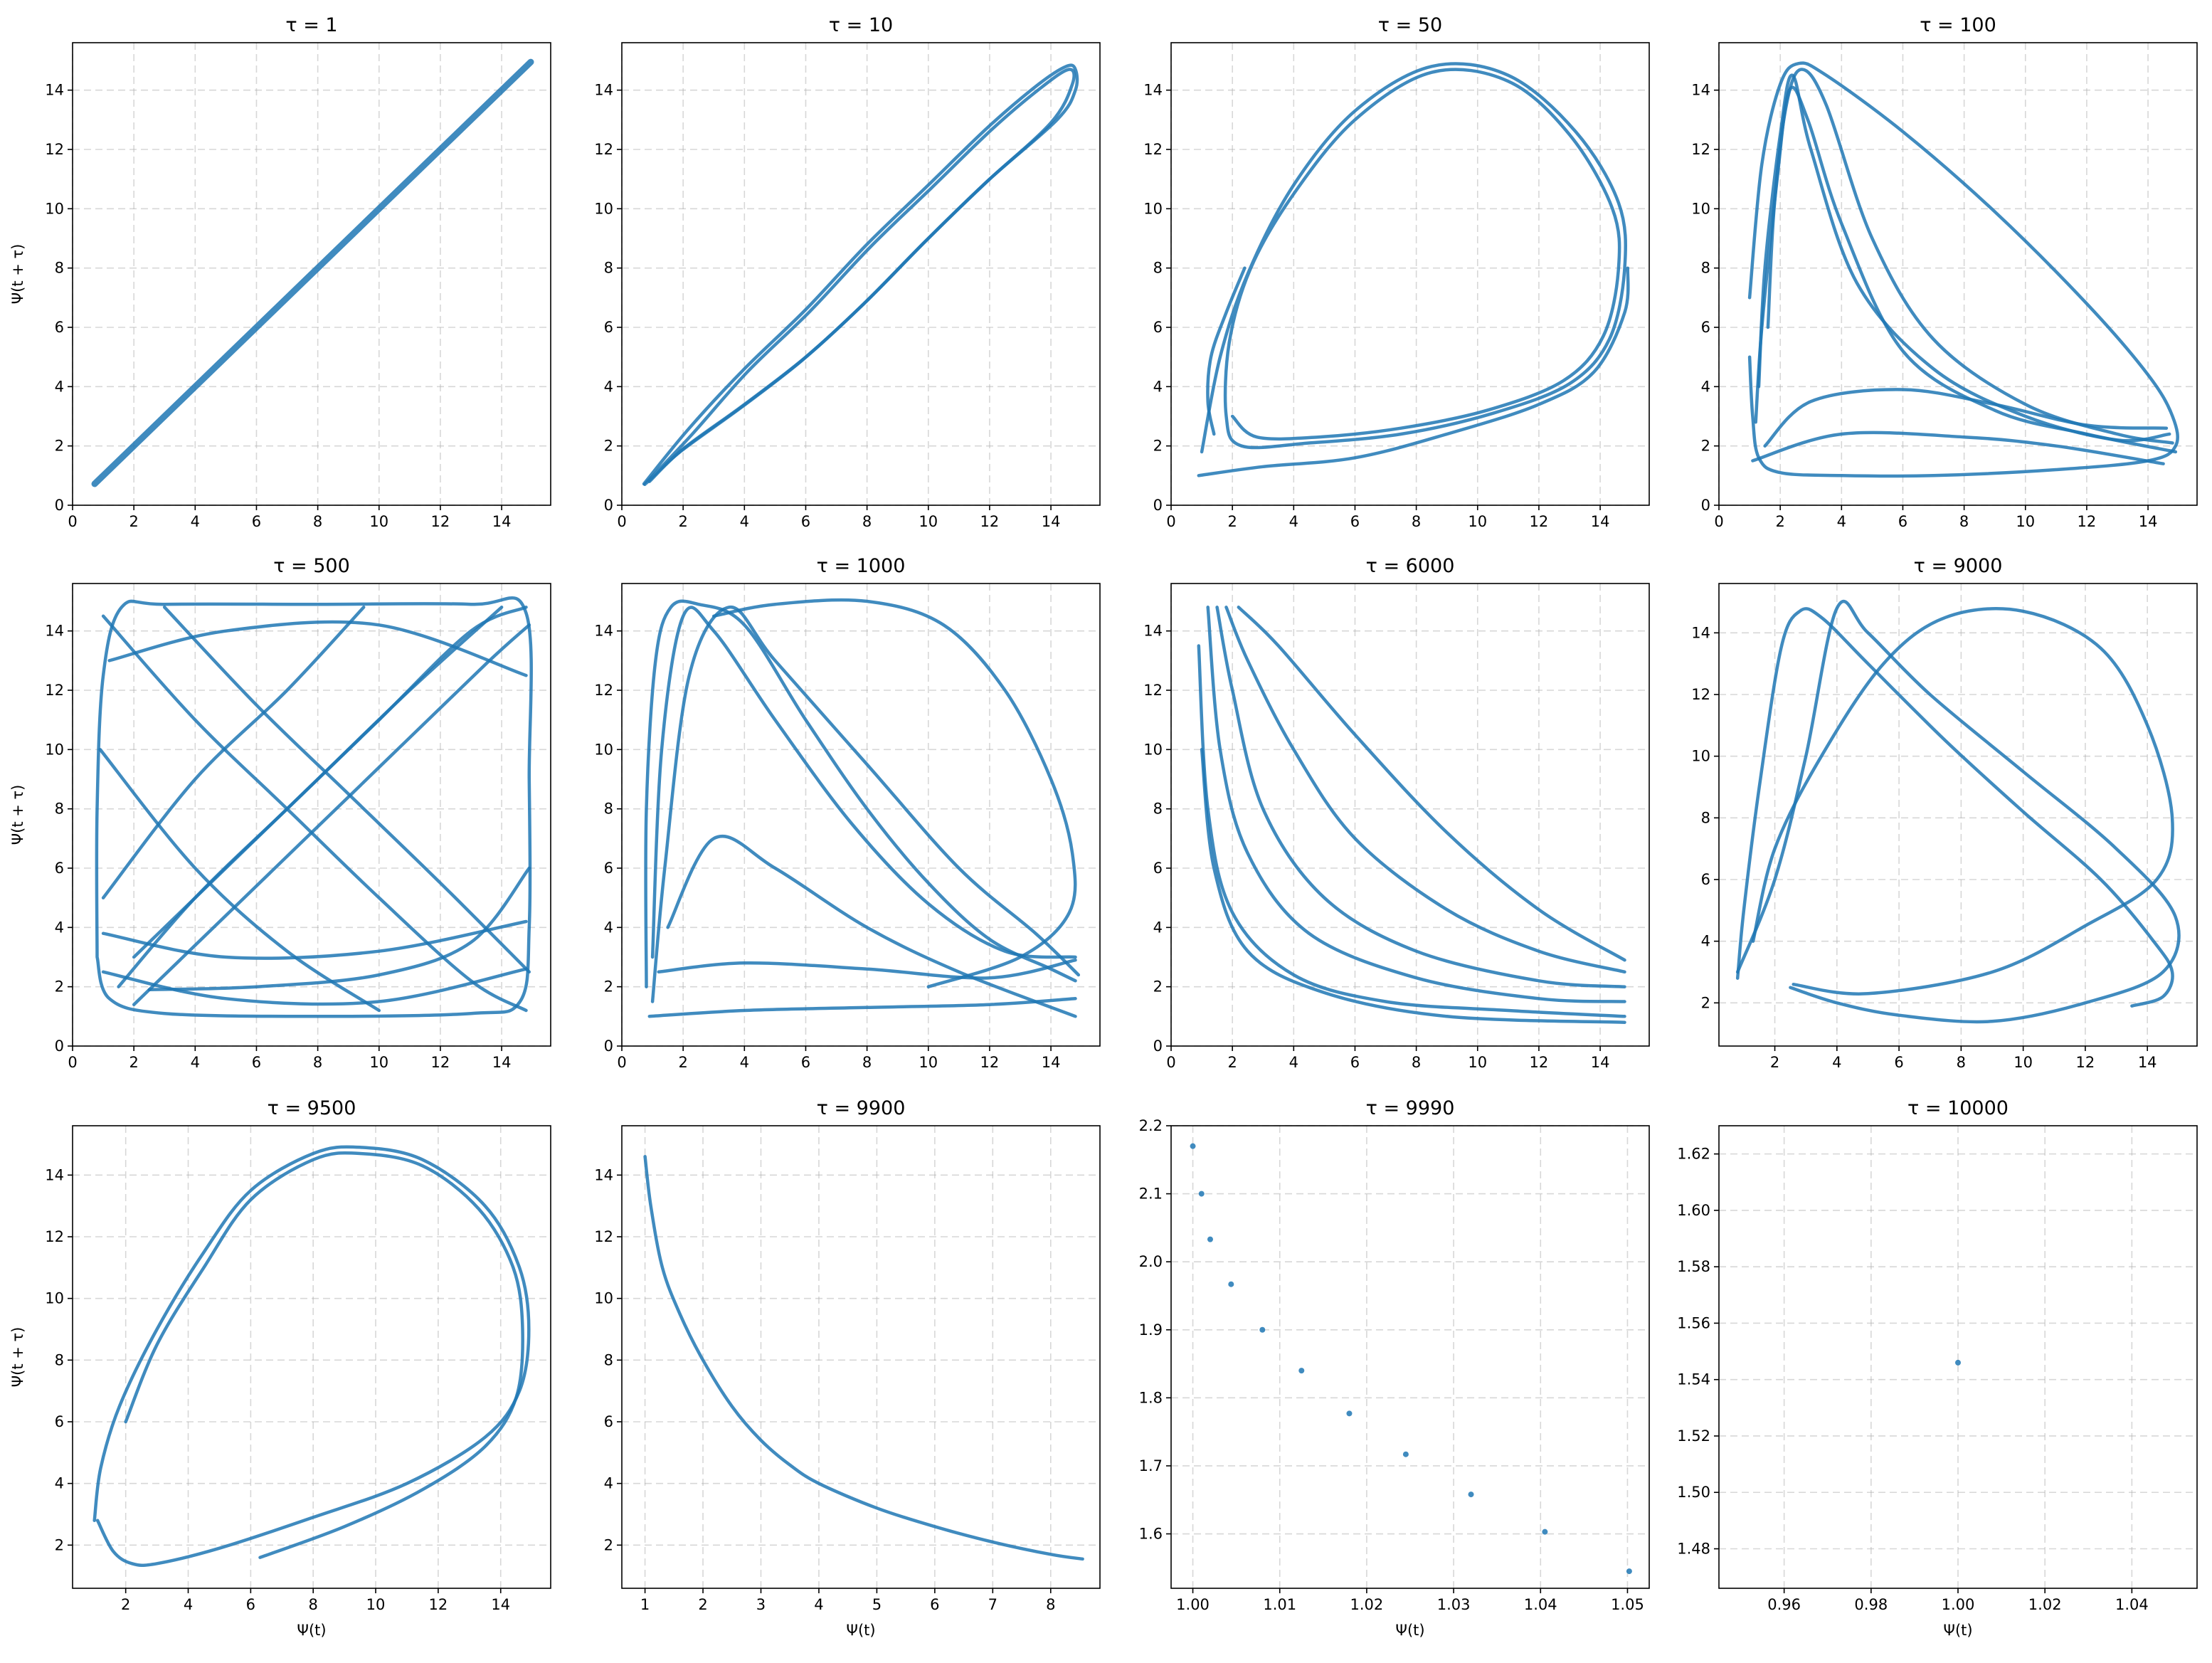  I want to click on x-tick-label: 5, so click(877, 1604).